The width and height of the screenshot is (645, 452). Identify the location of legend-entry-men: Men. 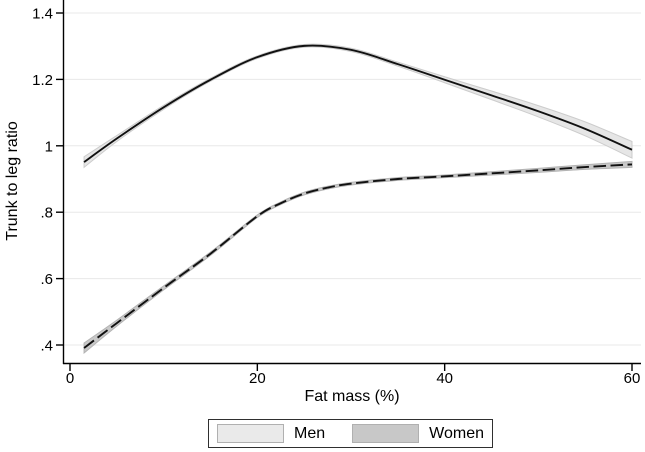
(271, 433).